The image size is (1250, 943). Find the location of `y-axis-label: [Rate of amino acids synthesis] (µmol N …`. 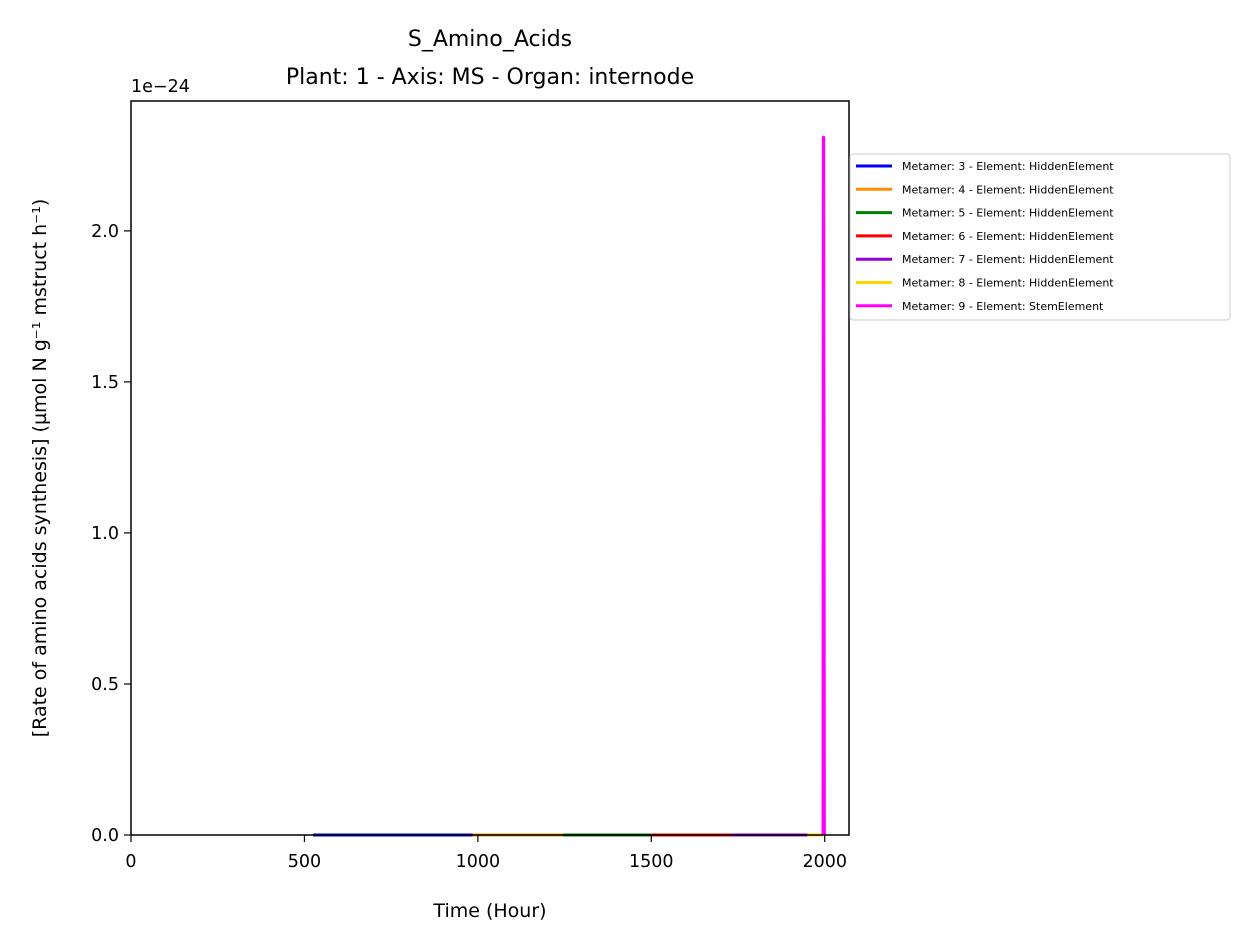

y-axis-label: [Rate of amino acids synthesis] (µmol N … is located at coordinates (40, 468).